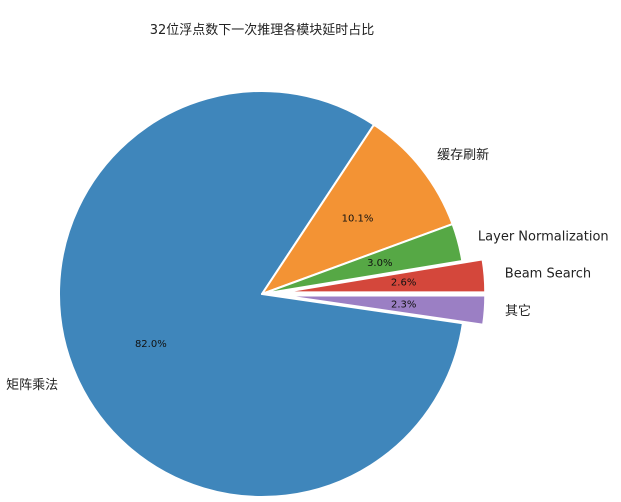 Image resolution: width=621 pixels, height=502 pixels. What do you see at coordinates (548, 274) in the screenshot?
I see `category-label-4: Beam Search` at bounding box center [548, 274].